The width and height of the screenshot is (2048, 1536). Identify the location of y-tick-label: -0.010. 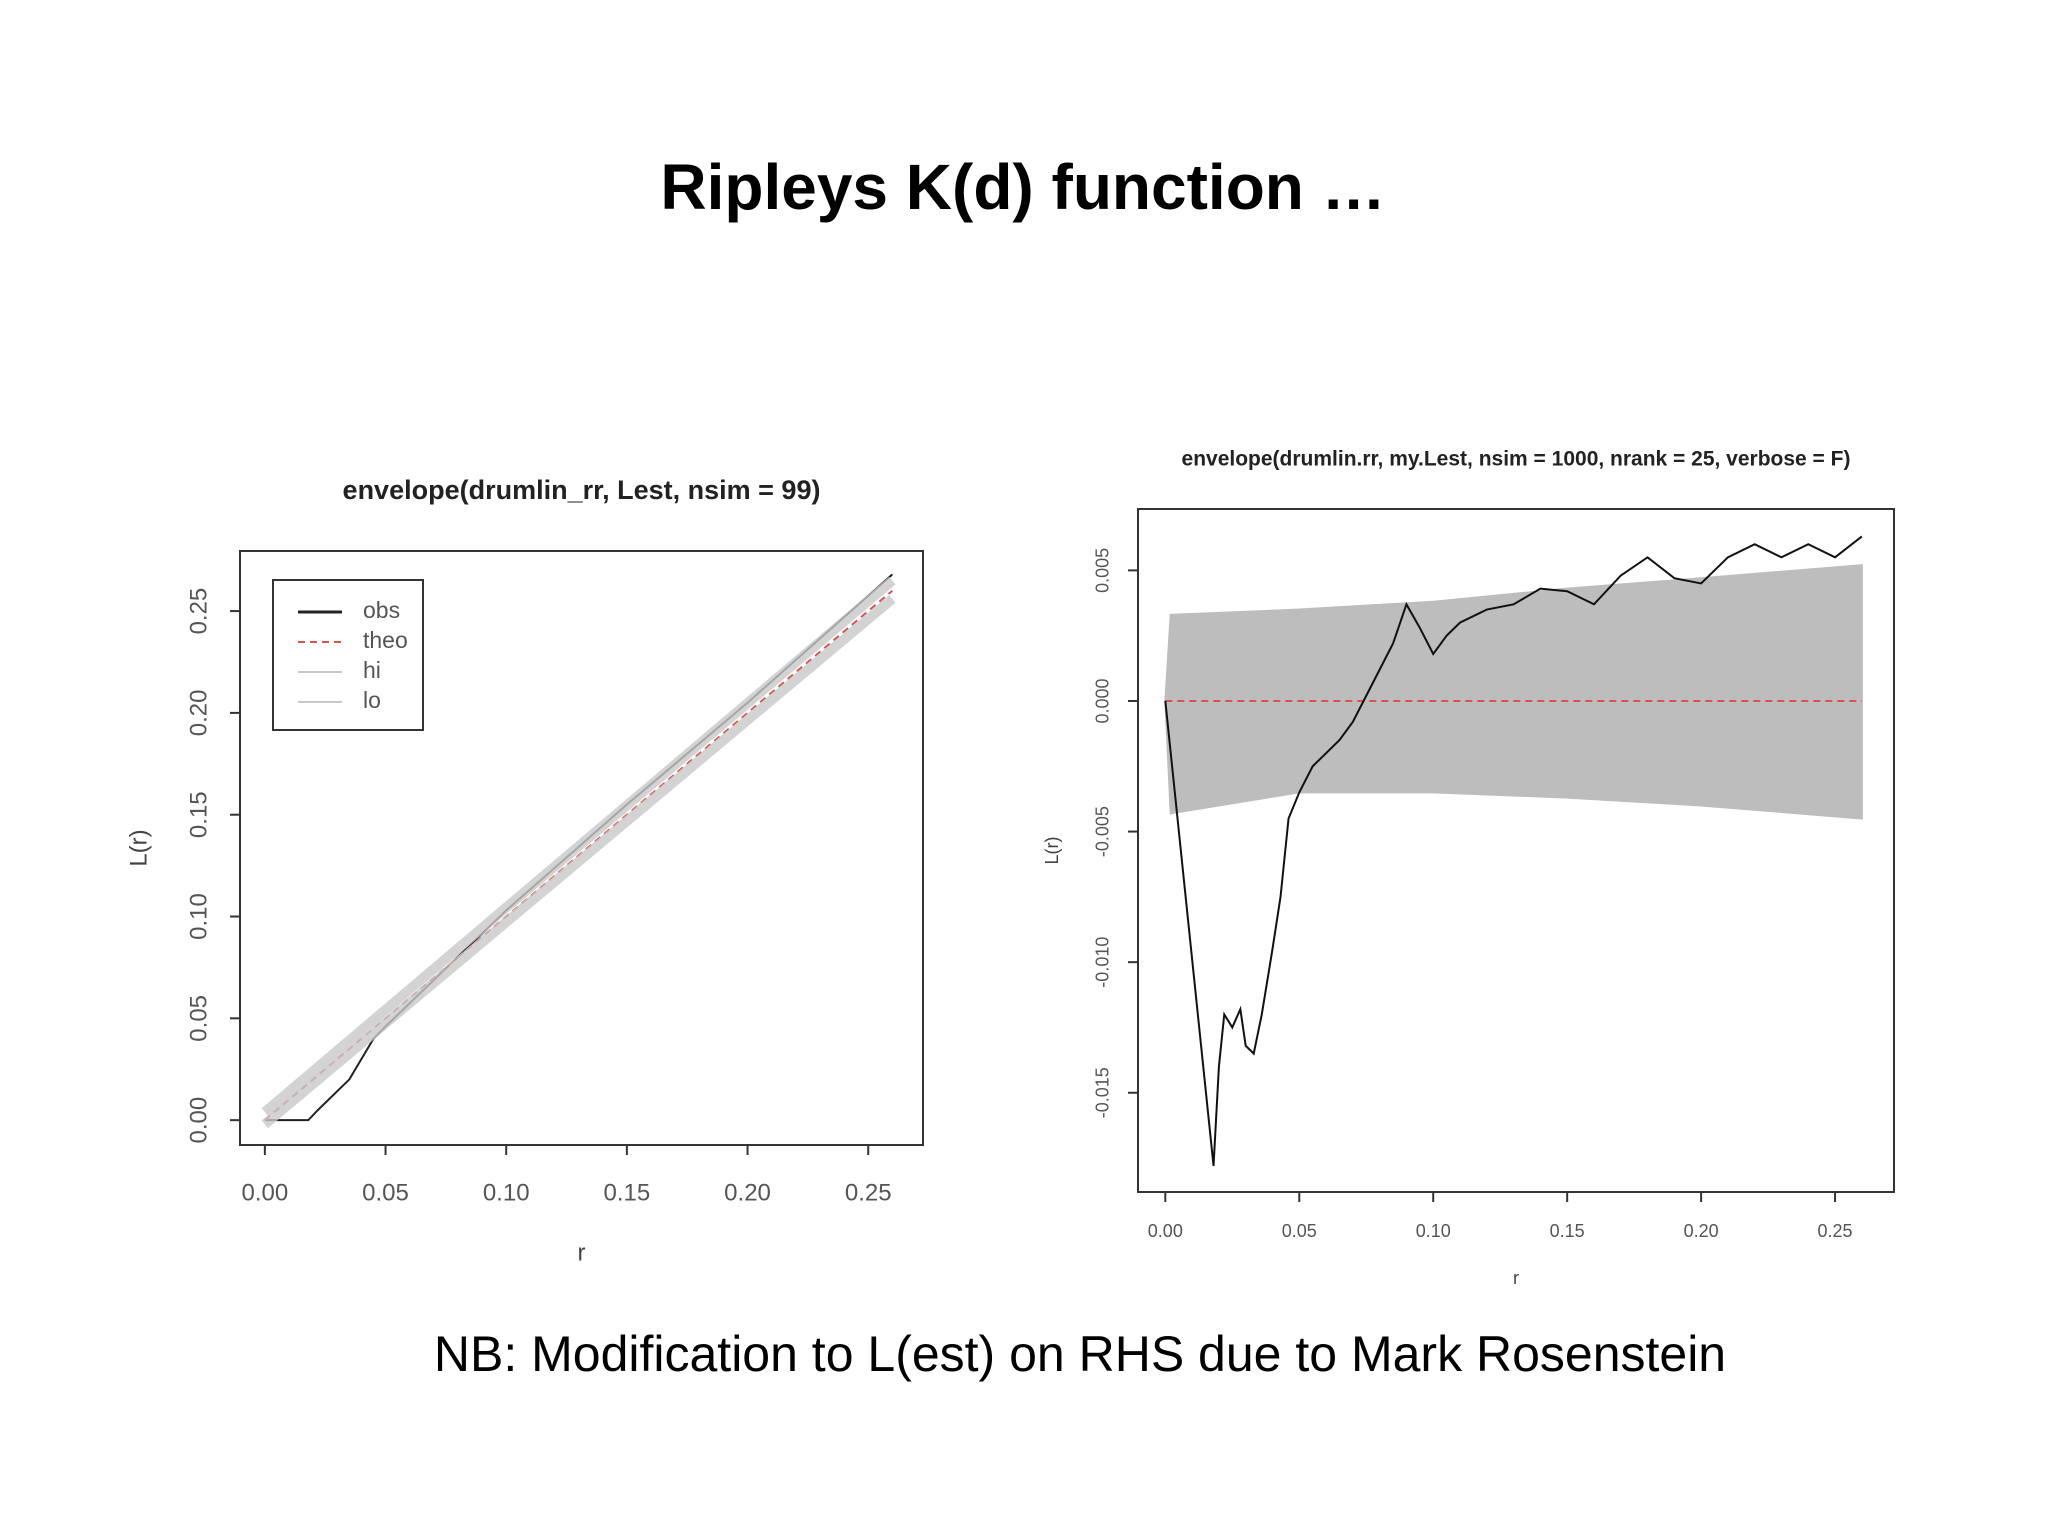
(1103, 962).